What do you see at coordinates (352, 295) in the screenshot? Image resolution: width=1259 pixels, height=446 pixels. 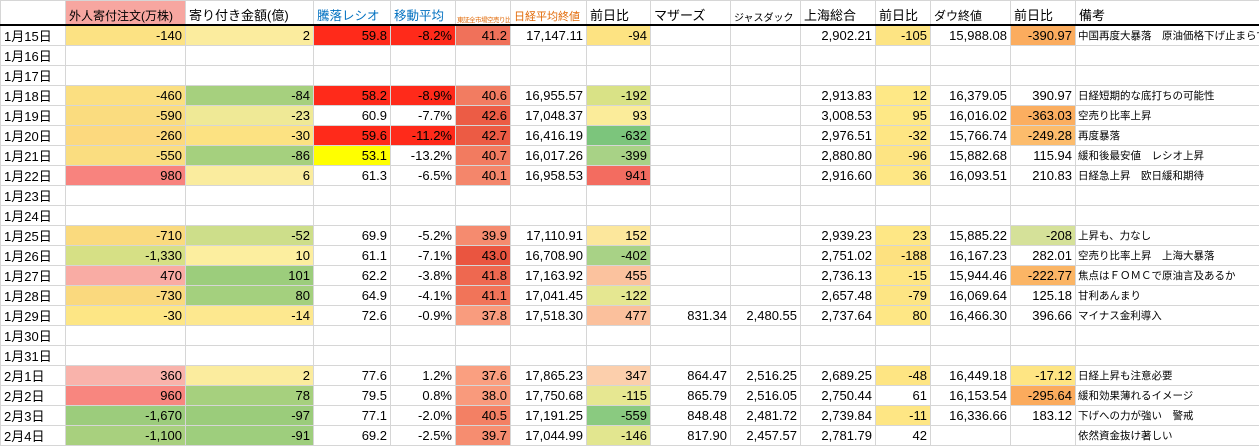 I see `cell-updown-ratio: 64.9` at bounding box center [352, 295].